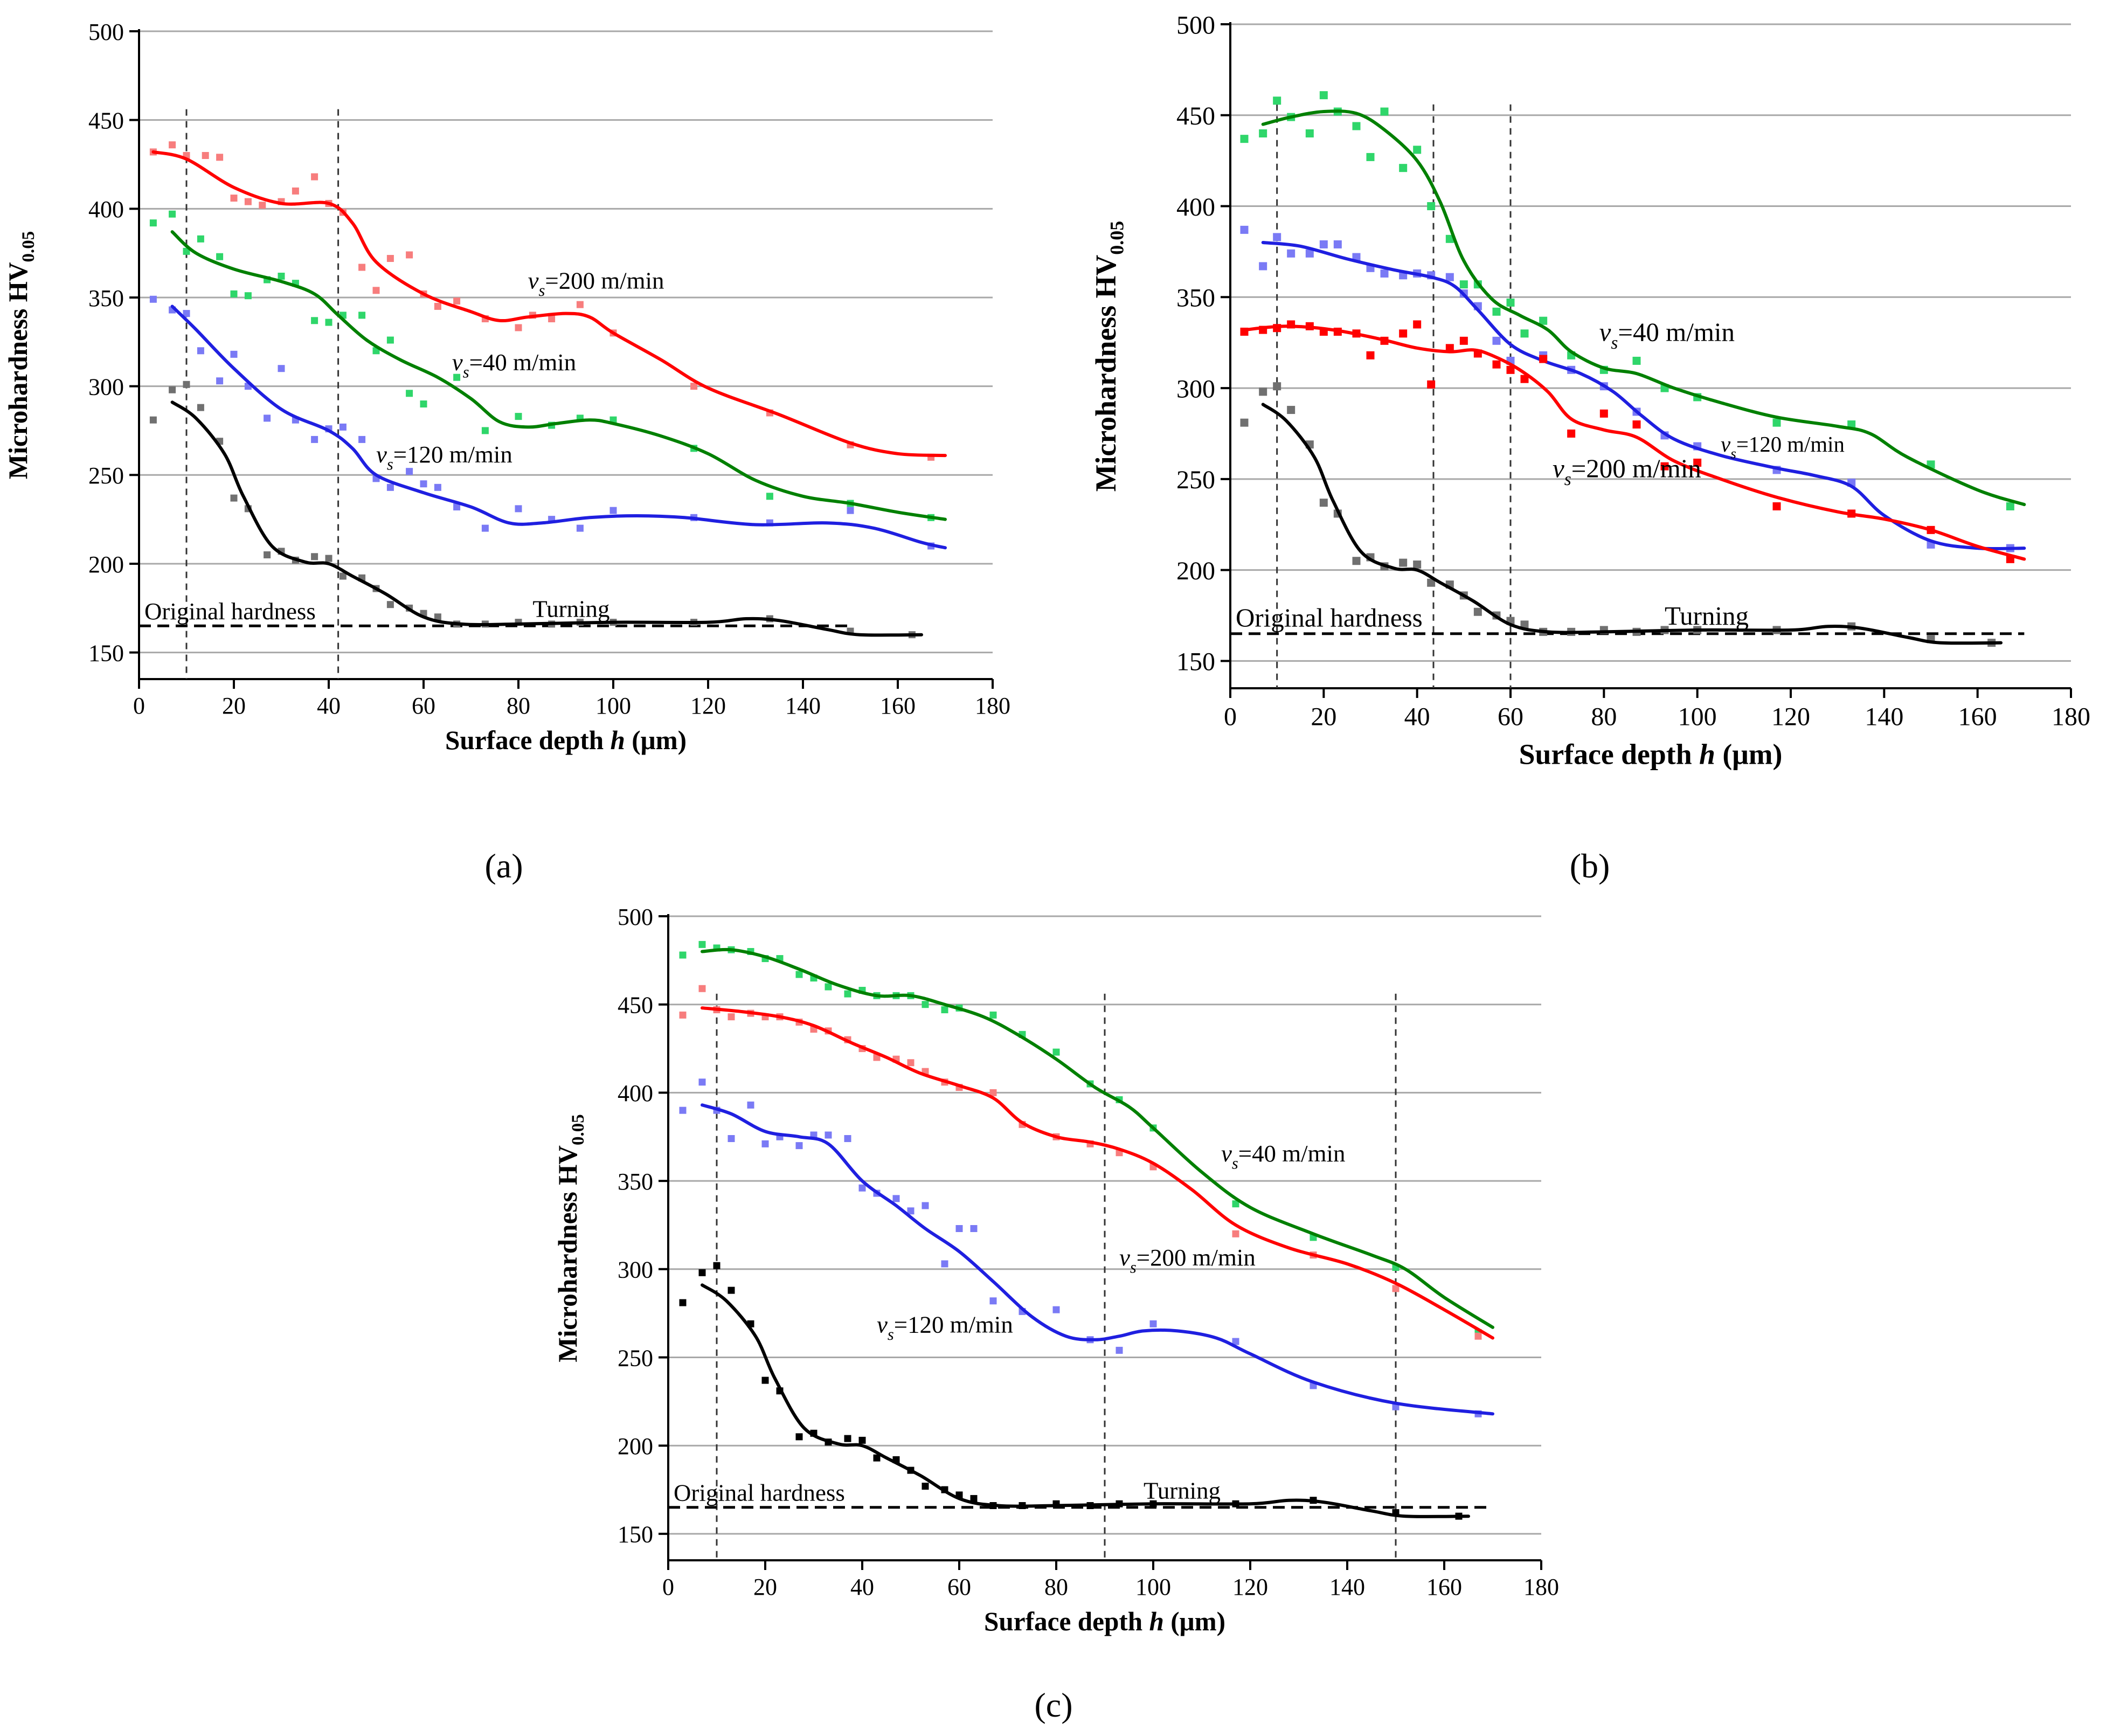 The height and width of the screenshot is (1736, 2113). What do you see at coordinates (139, 706) in the screenshot?
I see `x-tick-label: 0` at bounding box center [139, 706].